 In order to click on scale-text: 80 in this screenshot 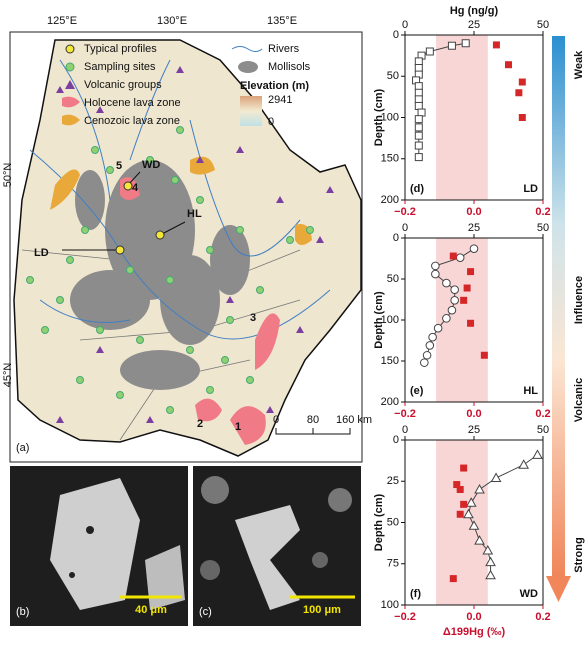, I will do `click(313, 420)`.